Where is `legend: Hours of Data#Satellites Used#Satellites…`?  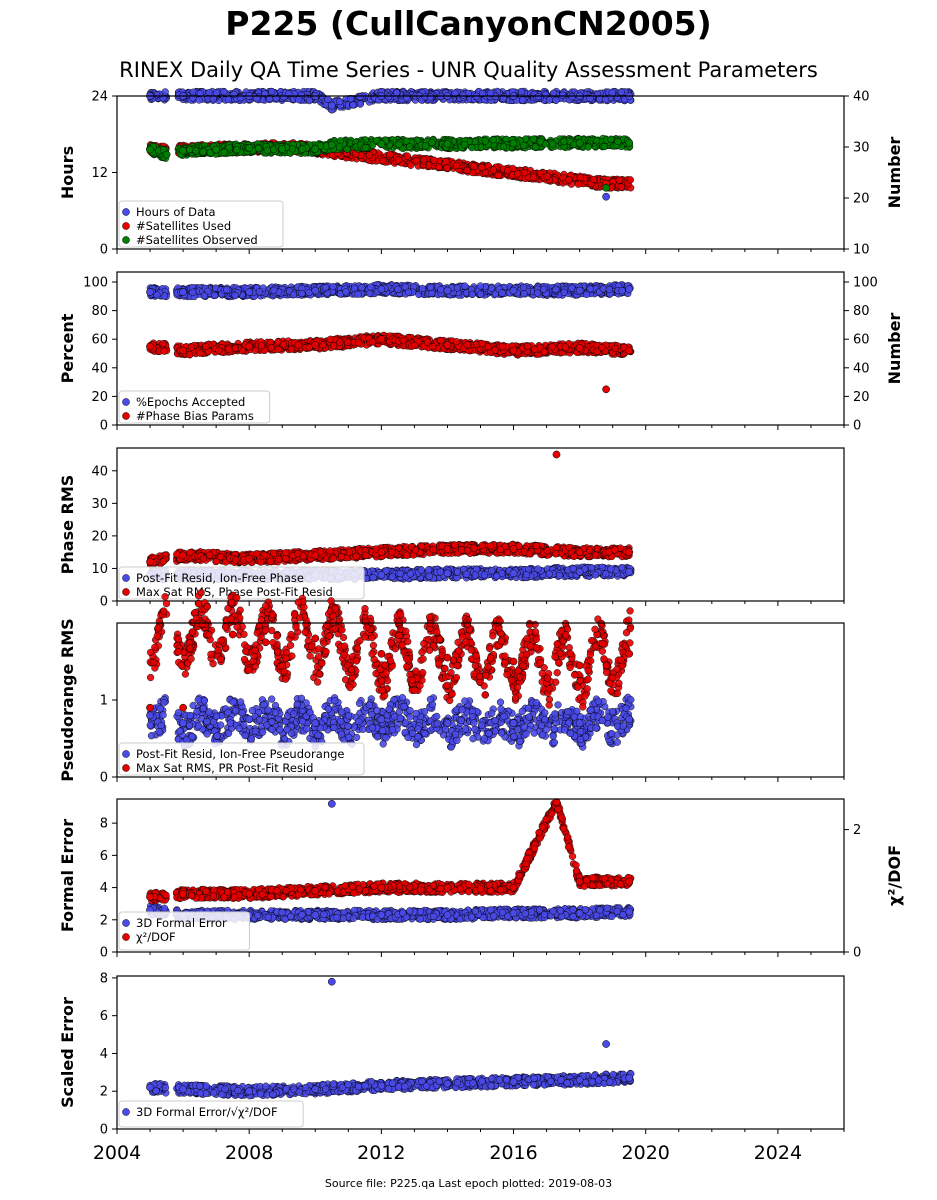 legend: Hours of Data#Satellites Used#Satellites… is located at coordinates (201, 224).